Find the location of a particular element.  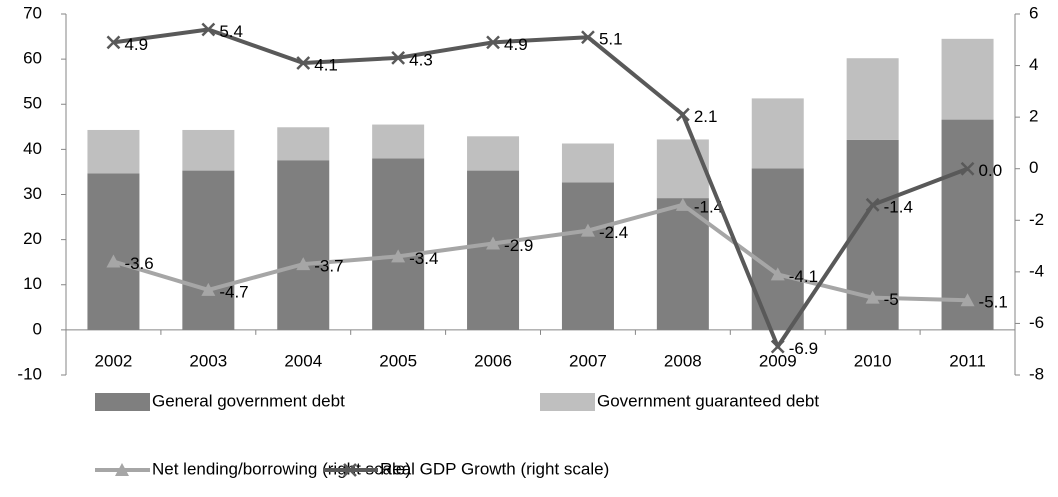

y2-tick-label: -8 is located at coordinates (1036, 373).